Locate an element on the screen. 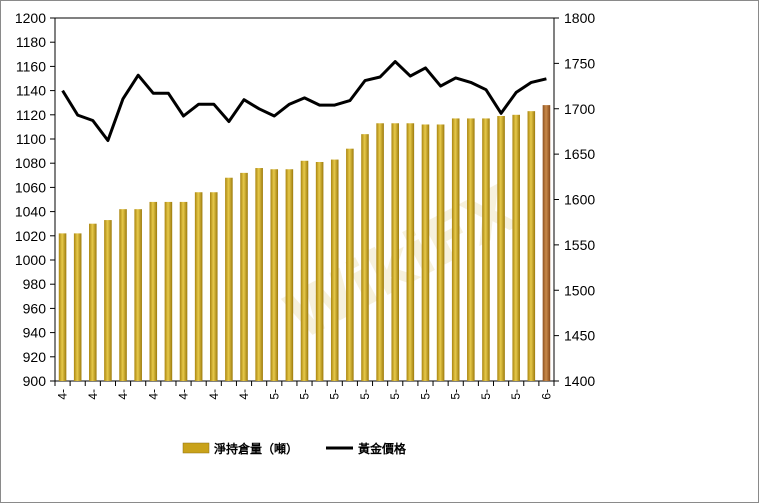 This screenshot has width=759, height=503. left-tick-label: 1180 is located at coordinates (31, 42).